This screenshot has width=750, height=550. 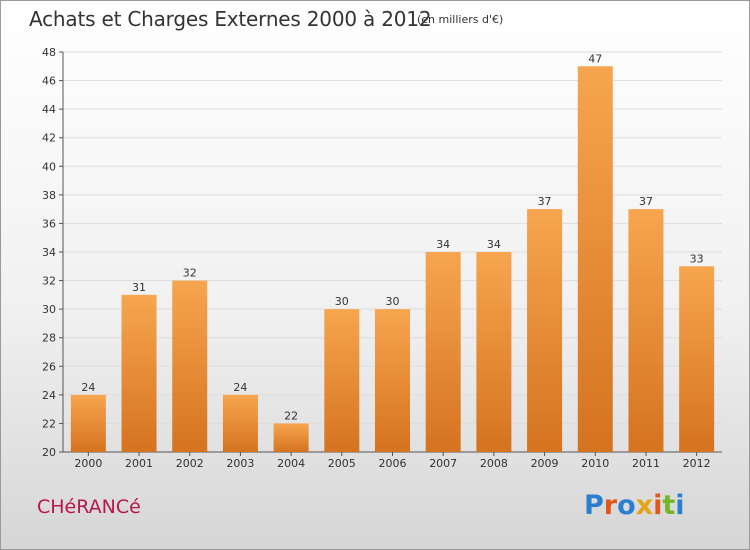 What do you see at coordinates (342, 463) in the screenshot?
I see `x-tick-label-2005: 2005` at bounding box center [342, 463].